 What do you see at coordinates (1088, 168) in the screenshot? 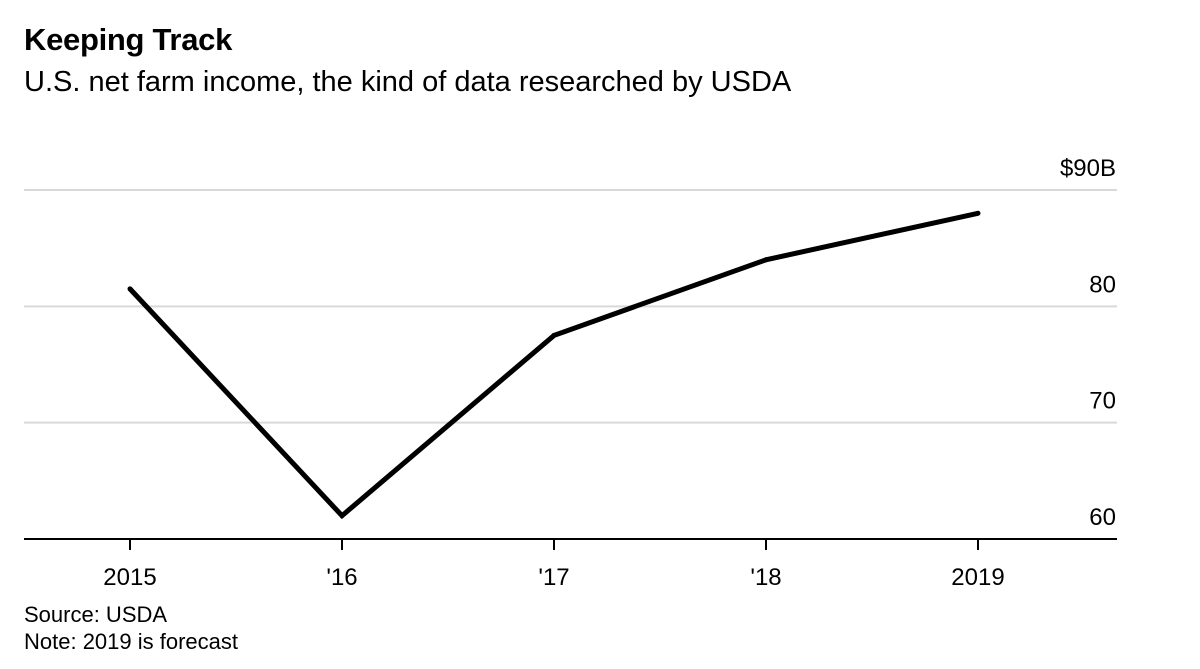
I see `y-tick-label: $90B` at bounding box center [1088, 168].